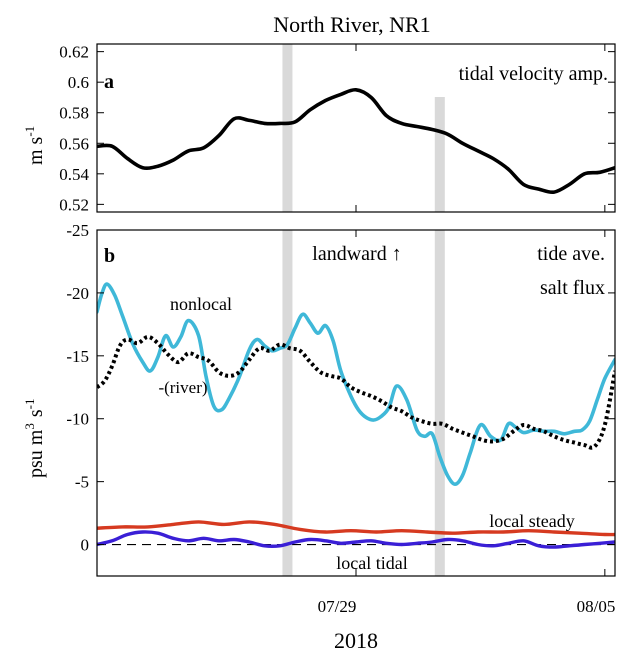 The image size is (626, 657). I want to click on x-tick-label-0729: 07/29, so click(337, 606).